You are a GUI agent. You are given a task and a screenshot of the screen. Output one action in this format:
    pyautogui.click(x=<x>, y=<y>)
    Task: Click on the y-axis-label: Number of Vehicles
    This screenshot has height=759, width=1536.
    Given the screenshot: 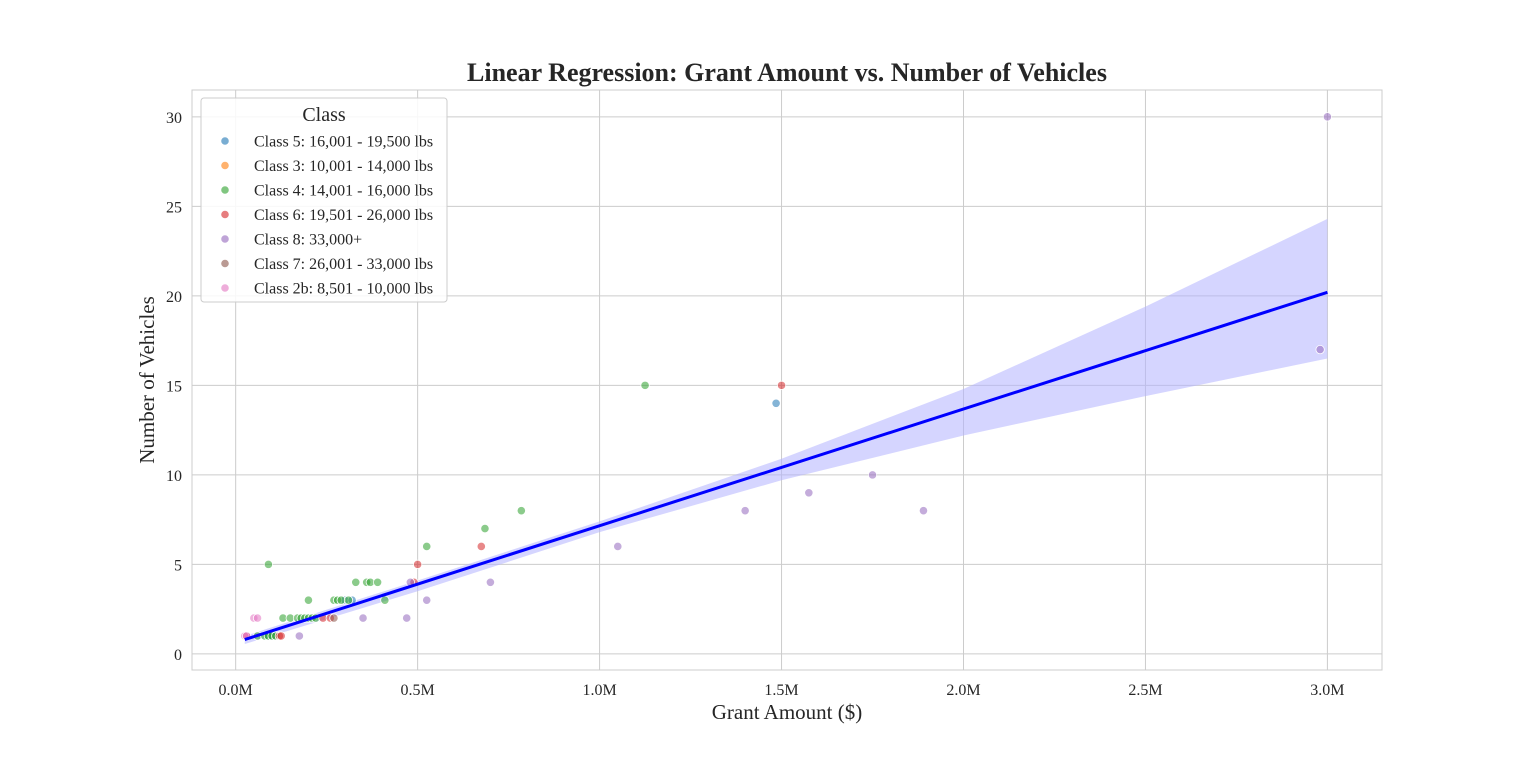 What is the action you would take?
    pyautogui.click(x=147, y=380)
    